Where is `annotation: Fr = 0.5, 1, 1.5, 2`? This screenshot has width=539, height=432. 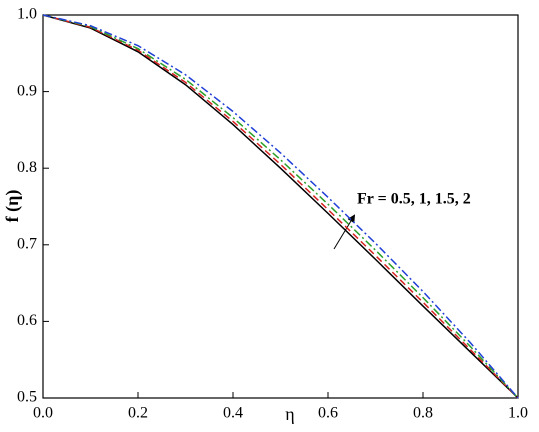
annotation: Fr = 0.5, 1, 1.5, 2 is located at coordinates (414, 199).